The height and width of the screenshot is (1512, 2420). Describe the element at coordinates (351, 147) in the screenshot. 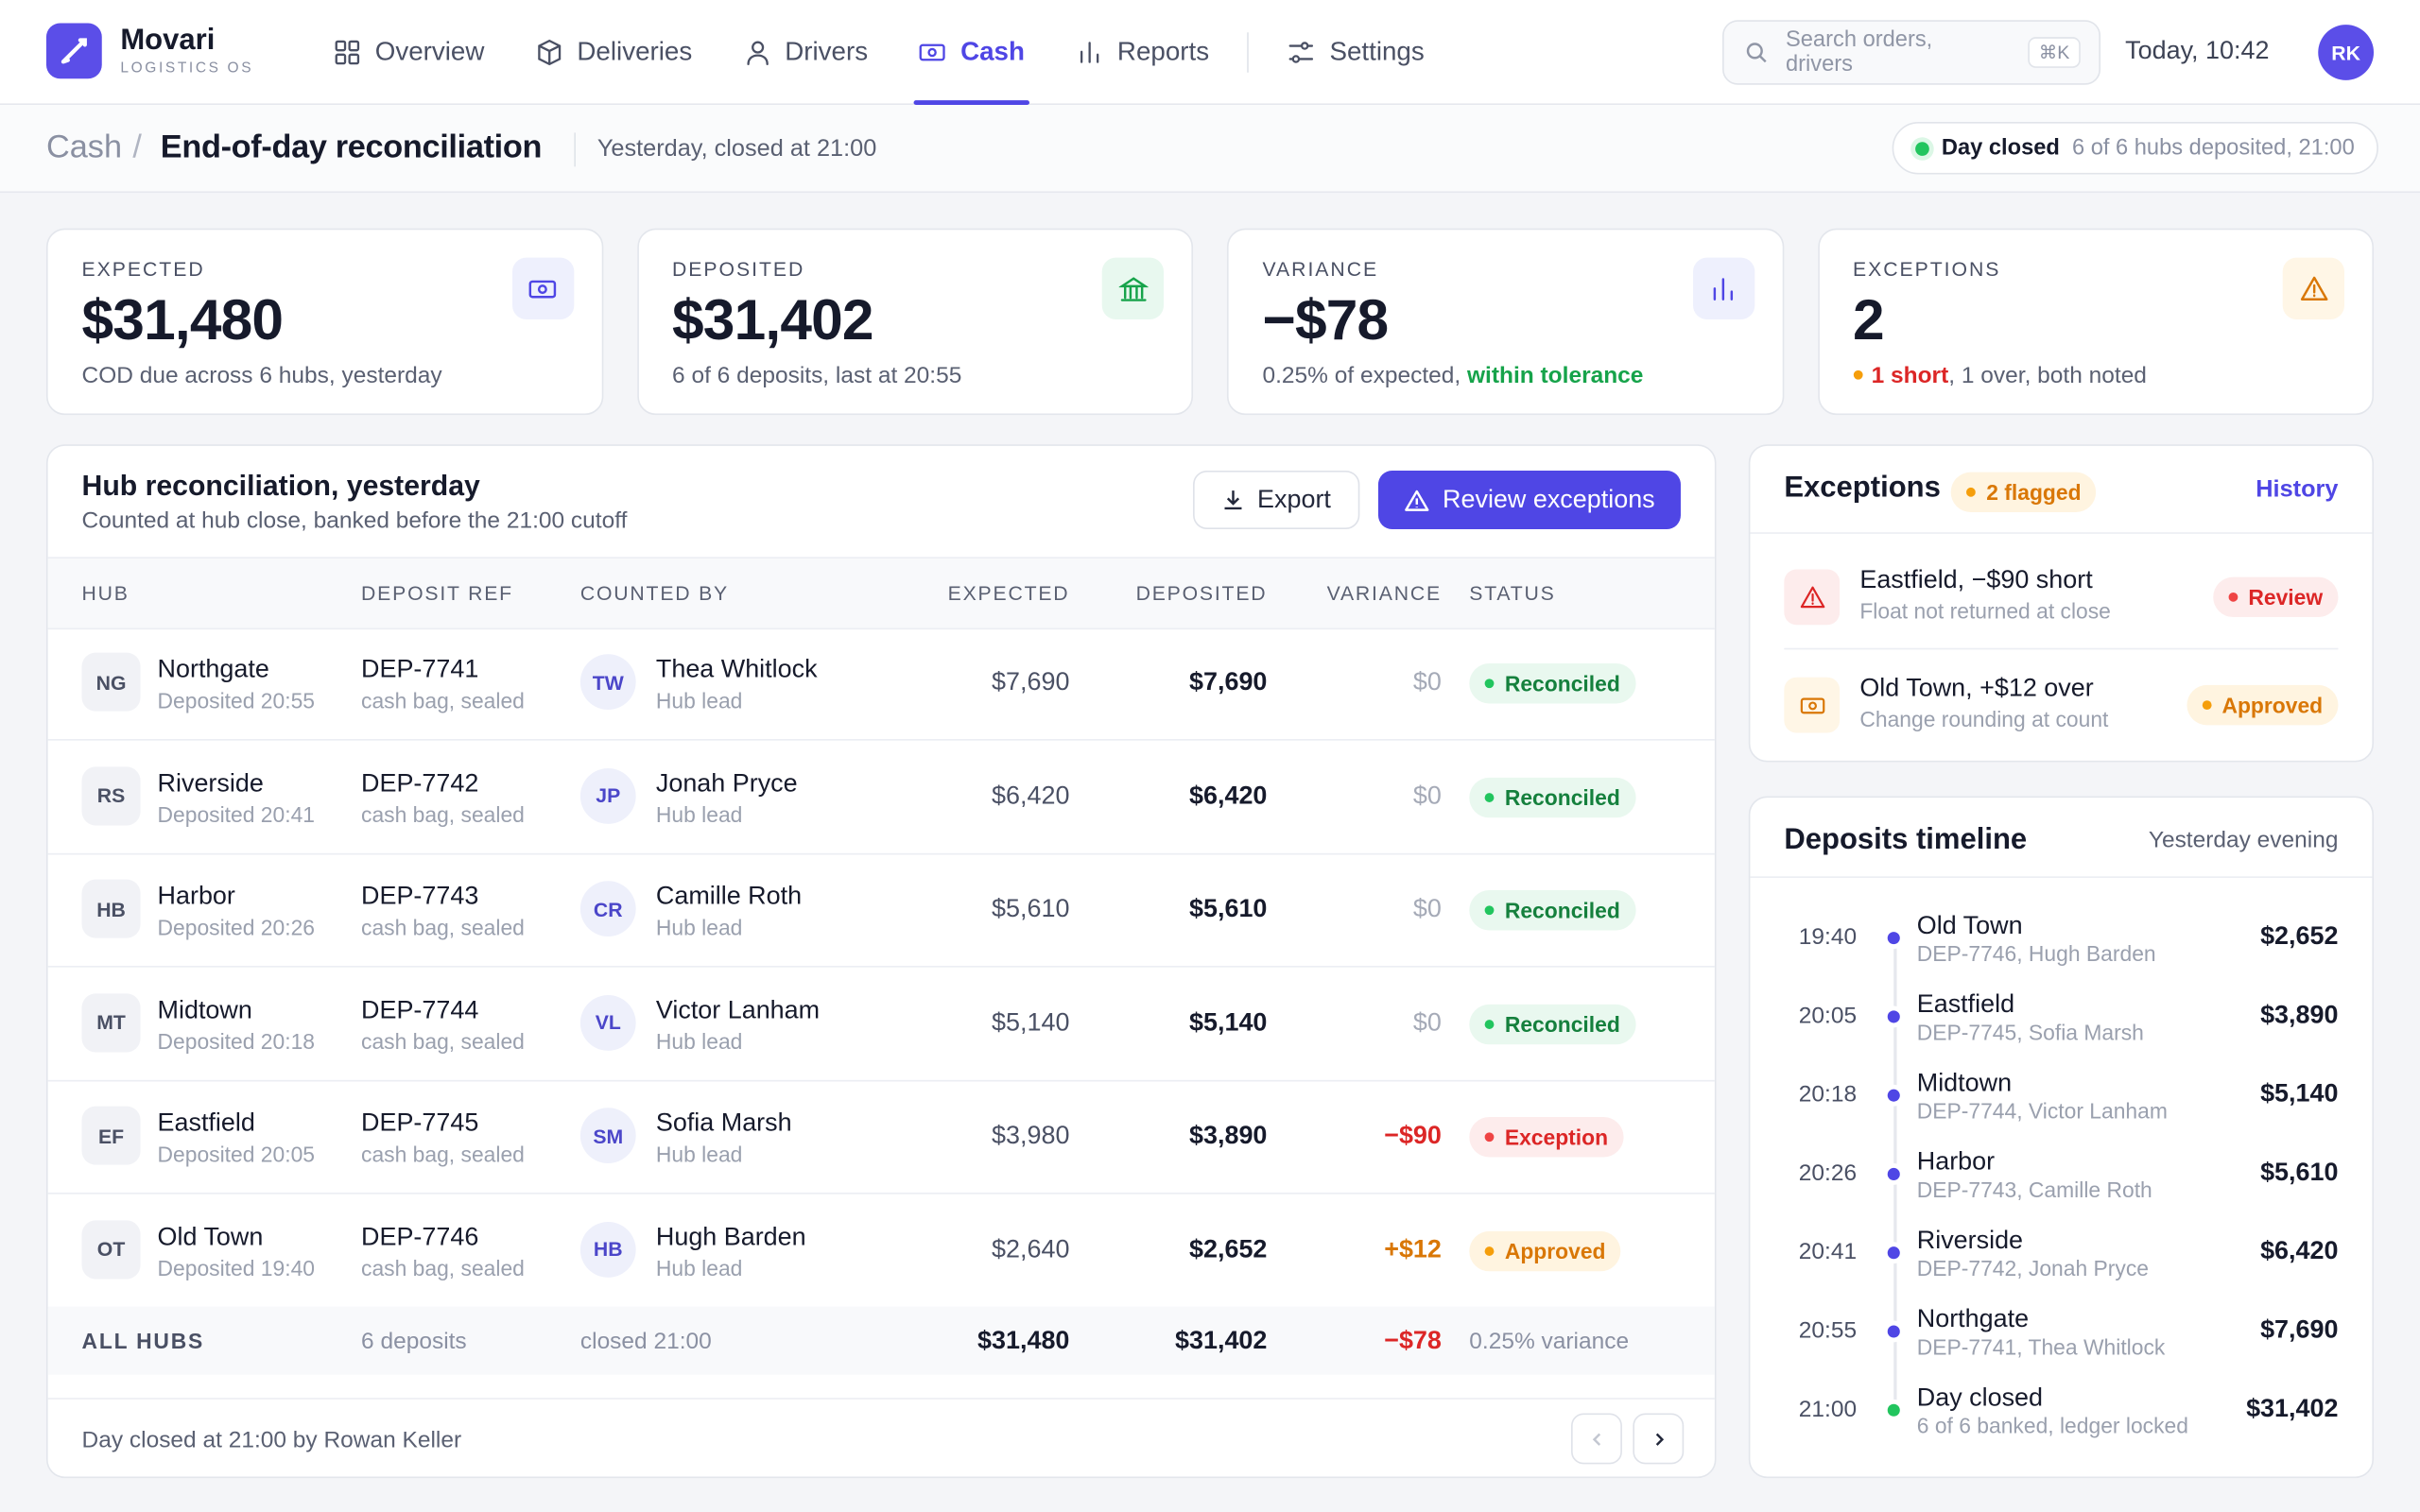

I see `page-title: End-of-day reconciliation` at that location.